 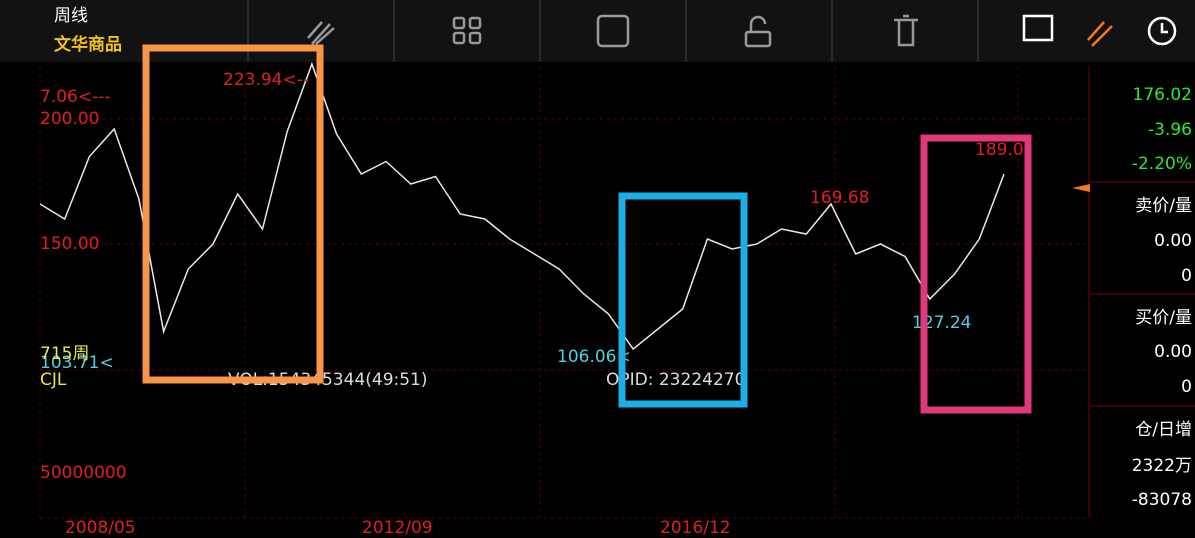 What do you see at coordinates (266, 80) in the screenshot?
I see `annotation: 223.94<--` at bounding box center [266, 80].